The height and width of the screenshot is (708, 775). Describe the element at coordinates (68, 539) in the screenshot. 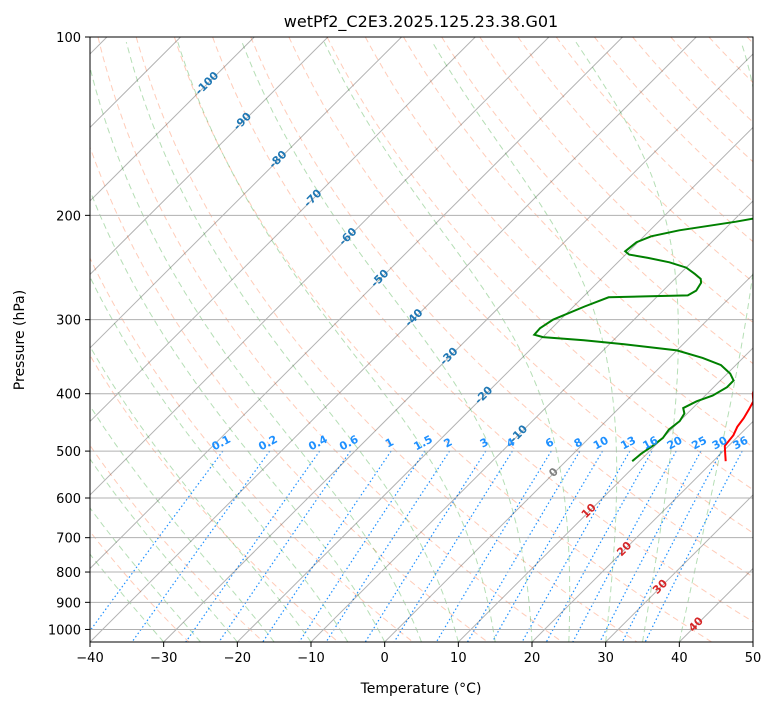

I see `y-tick-label: 700` at that location.